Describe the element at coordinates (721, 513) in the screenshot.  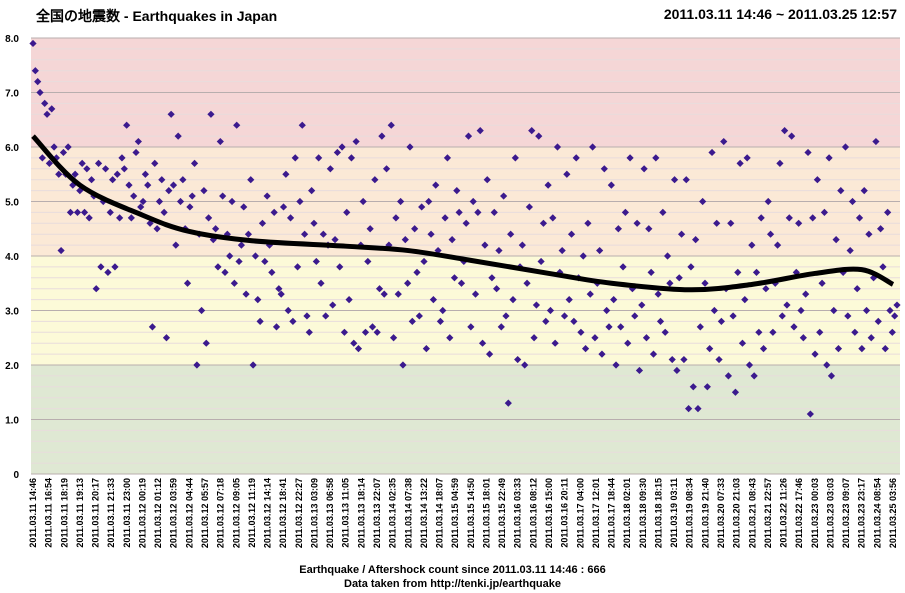
I see `x-tick-label: 2011.03.20 07:33` at that location.